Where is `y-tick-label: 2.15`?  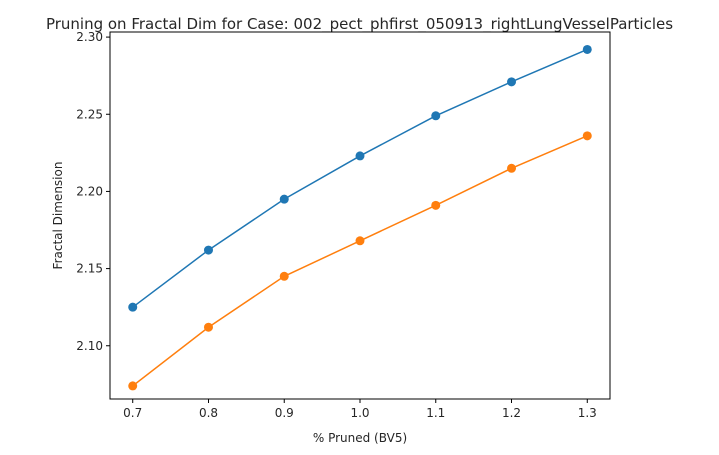 y-tick-label: 2.15 is located at coordinates (89, 269).